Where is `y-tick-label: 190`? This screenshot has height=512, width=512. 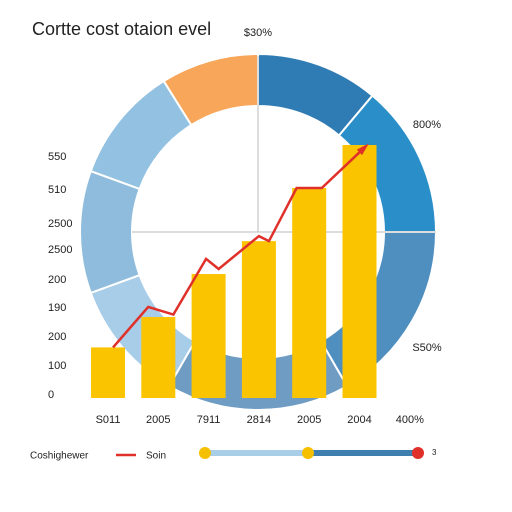
y-tick-label: 190 is located at coordinates (57, 308).